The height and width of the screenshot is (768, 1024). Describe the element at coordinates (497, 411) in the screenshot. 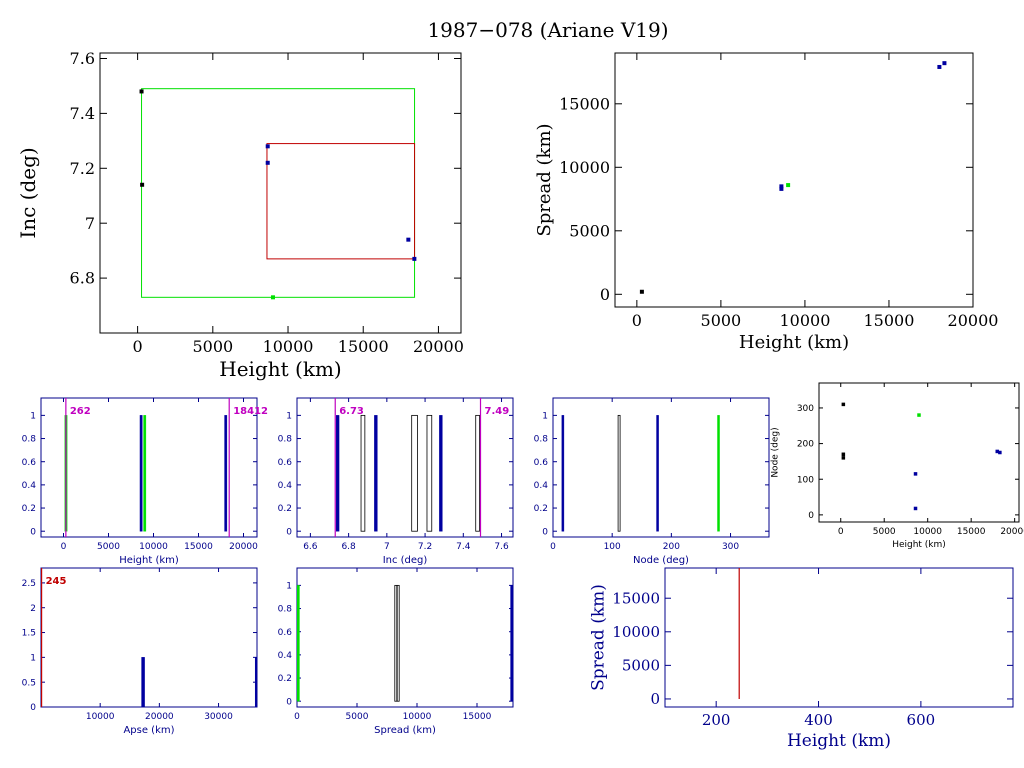

I see `range-marker-label: 7.49` at that location.